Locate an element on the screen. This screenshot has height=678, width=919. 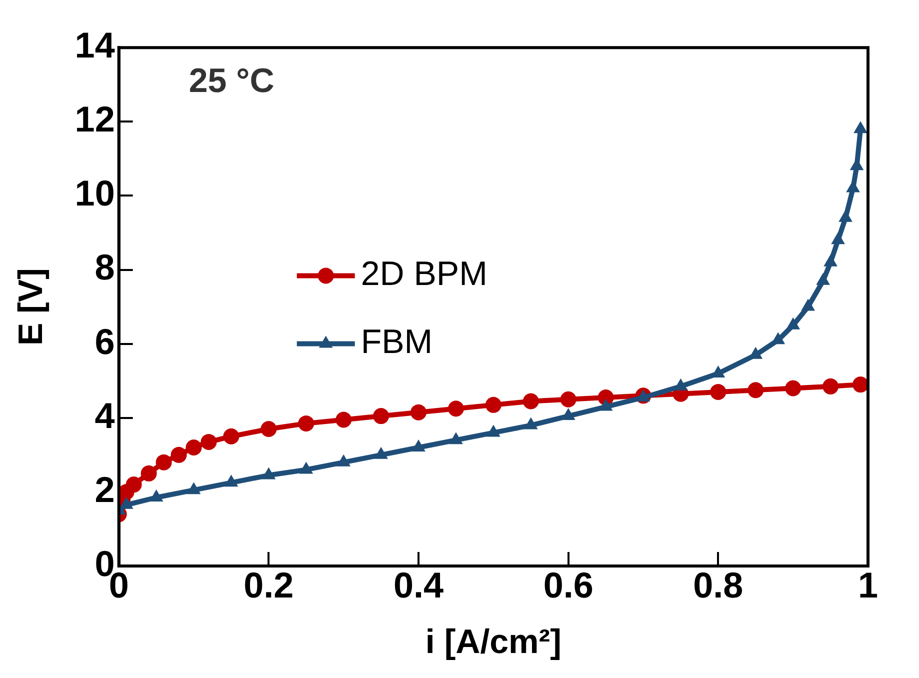
annotation: 25 °C is located at coordinates (231, 81).